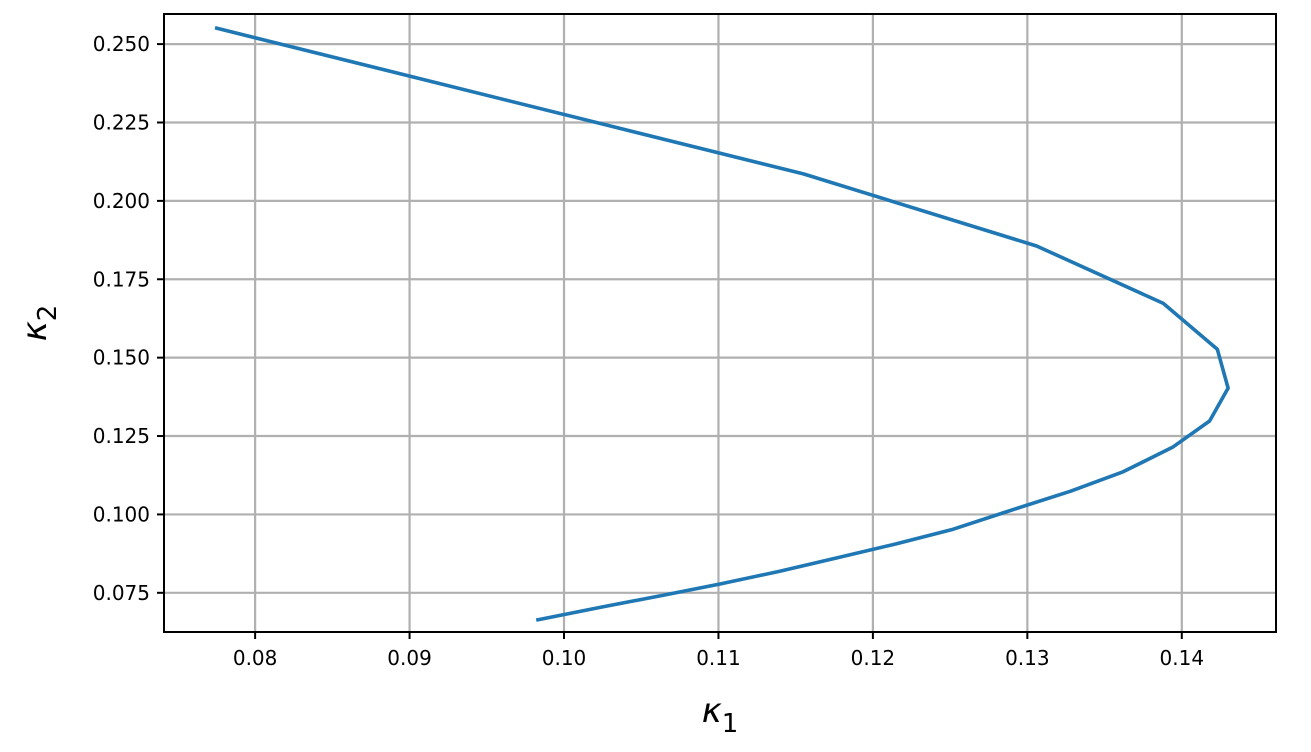 This screenshot has width=1311, height=752. I want to click on x-axis-label-sub: 1, so click(730, 724).